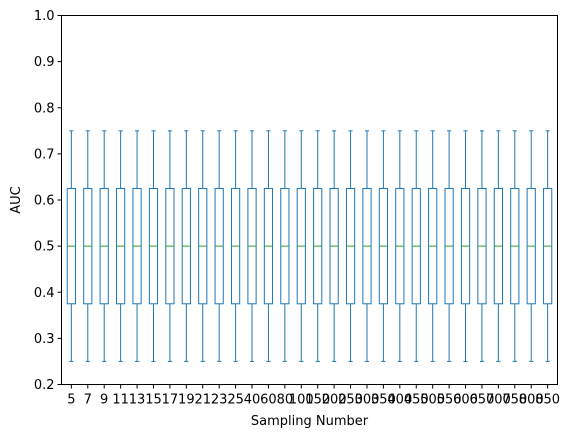  Describe the element at coordinates (252, 400) in the screenshot. I see `x-tick-label: 40` at that location.